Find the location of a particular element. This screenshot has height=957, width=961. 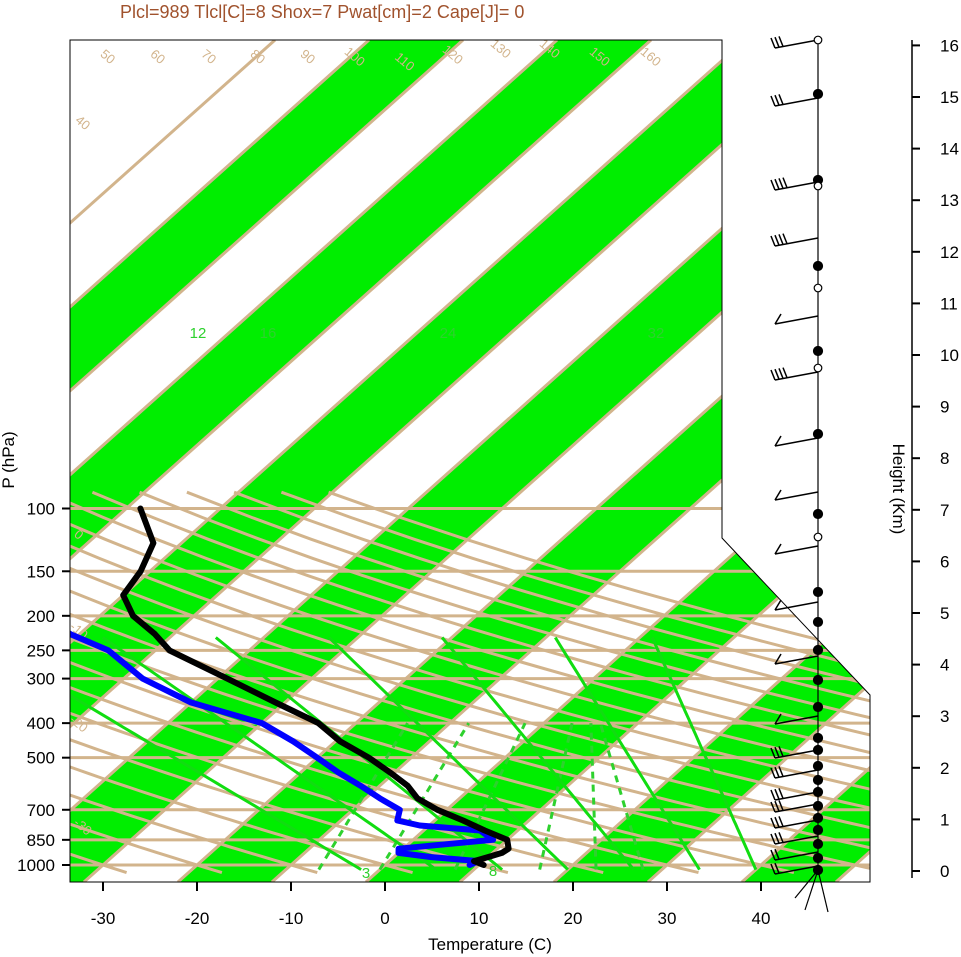

y-tick-label: 300 is located at coordinates (41, 679).